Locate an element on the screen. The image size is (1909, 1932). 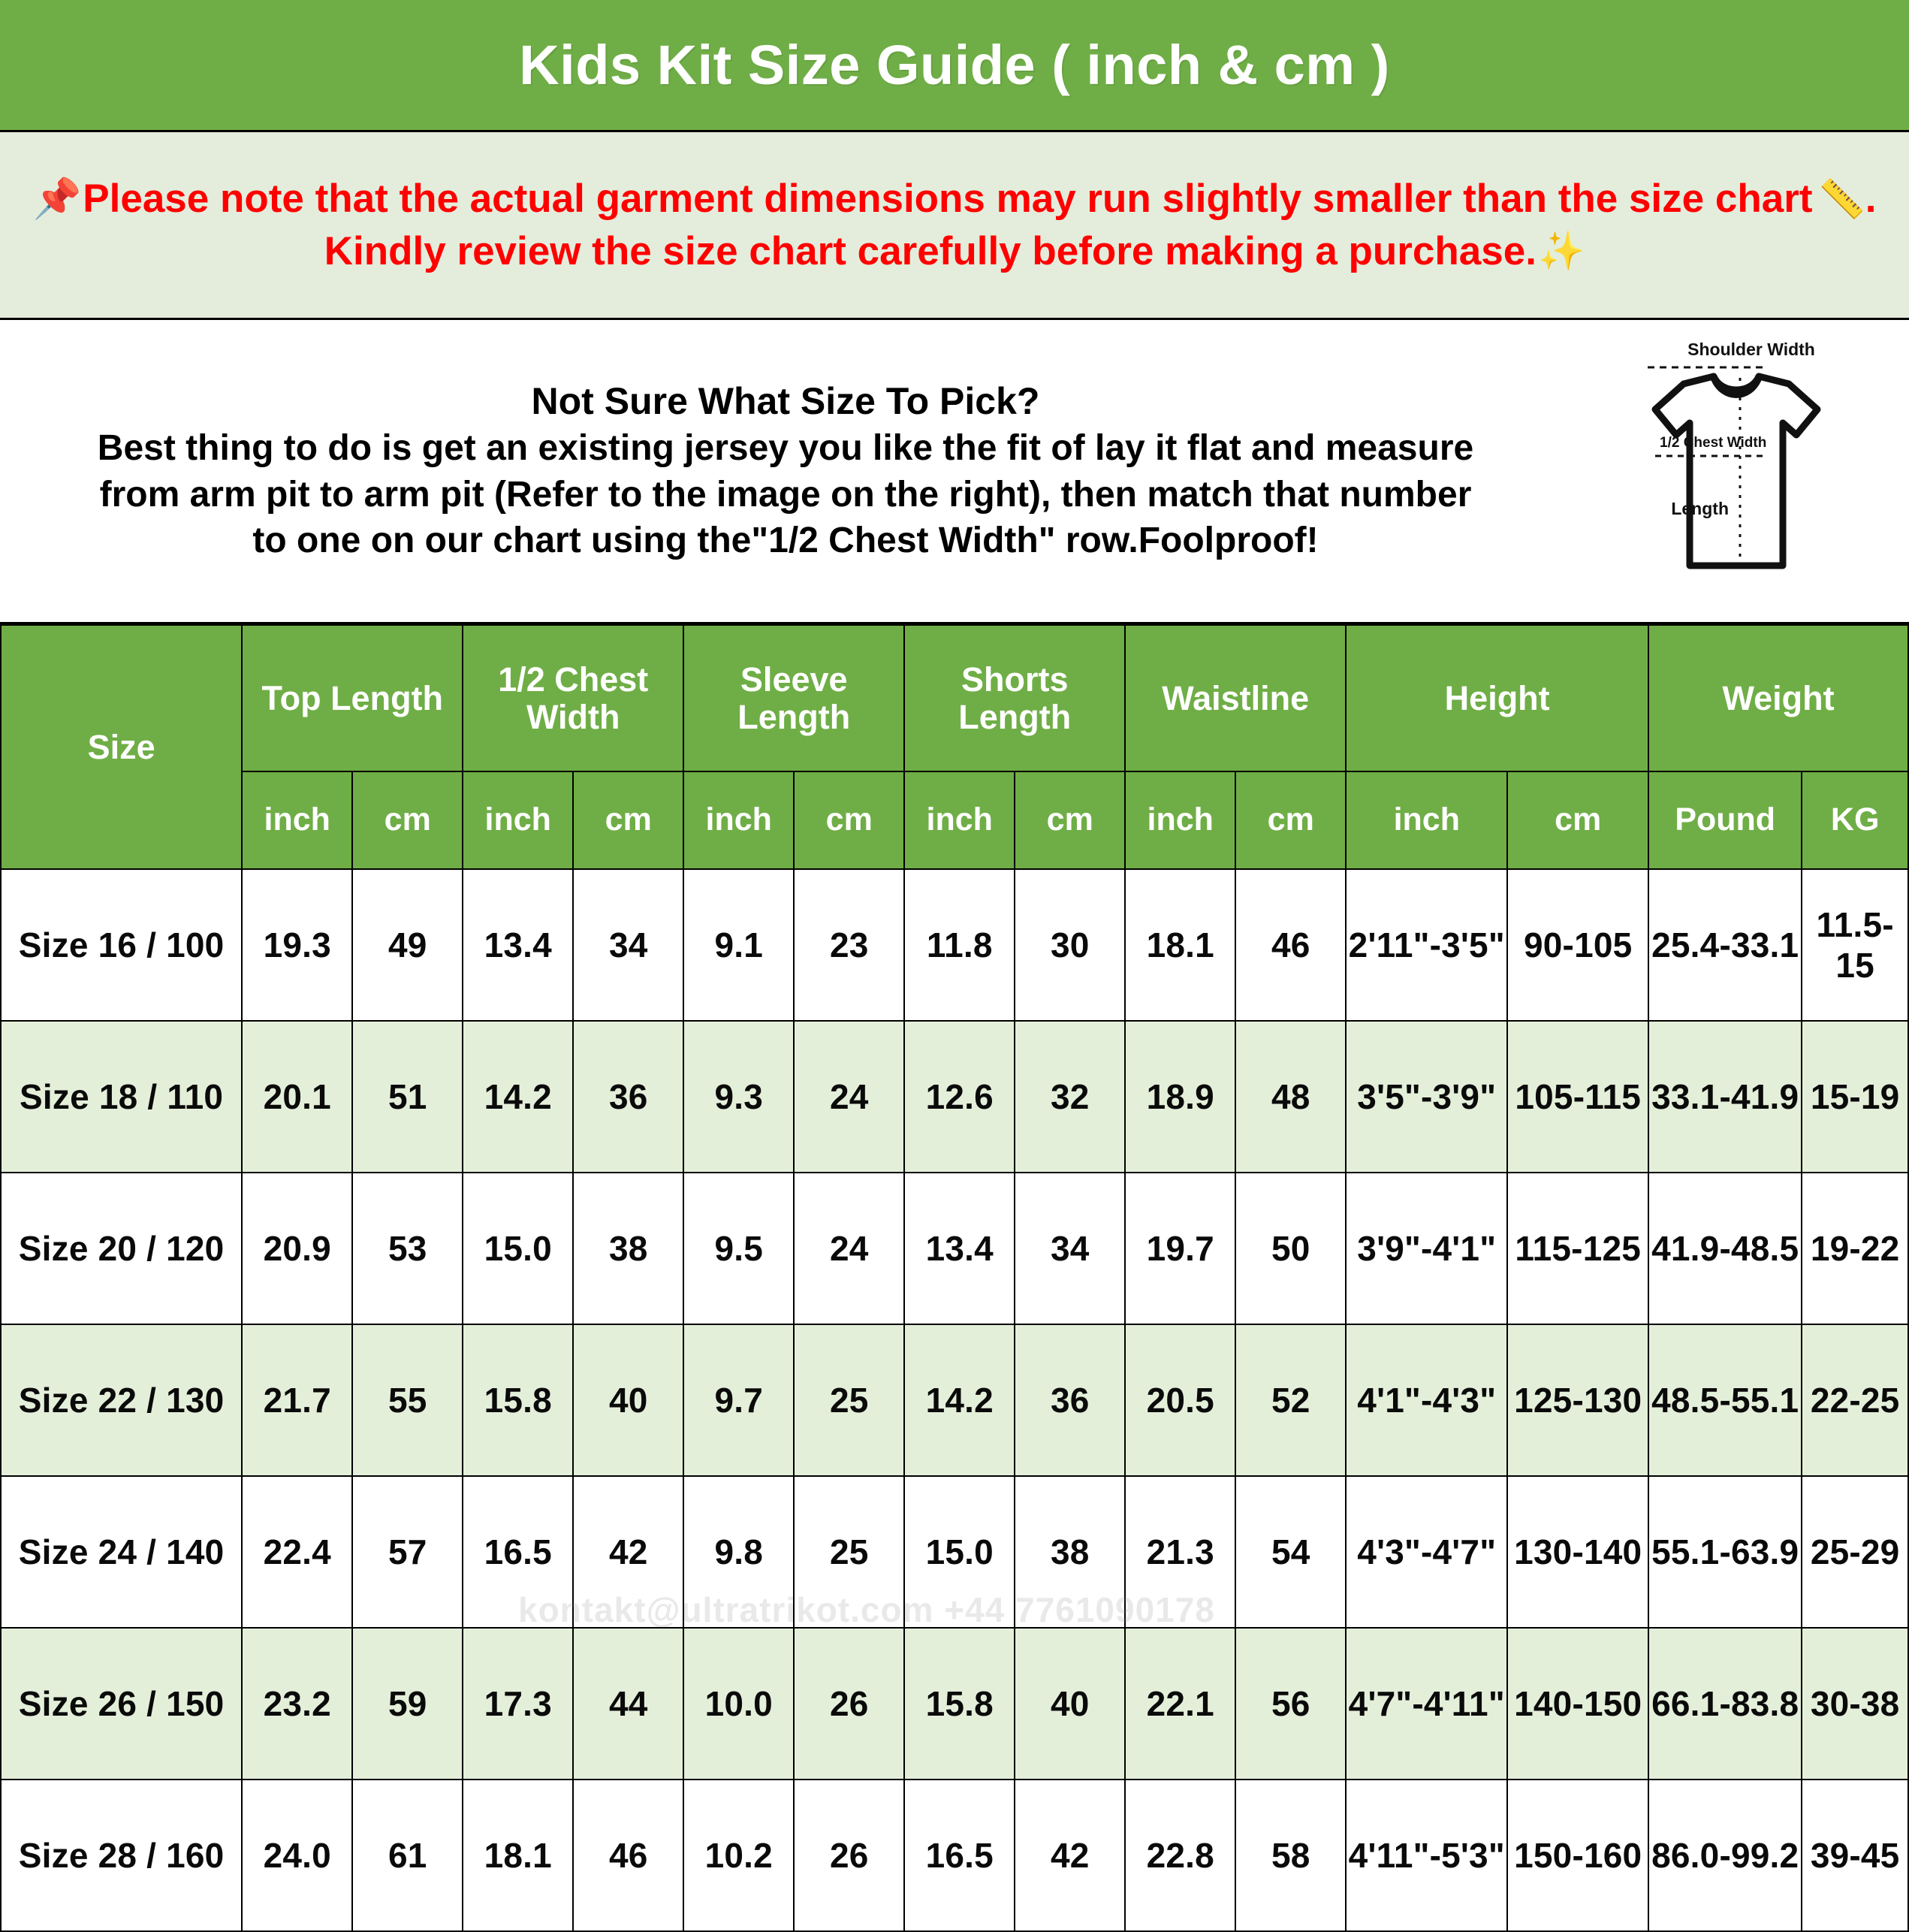
table-cell: 22.1 is located at coordinates (1180, 1704).